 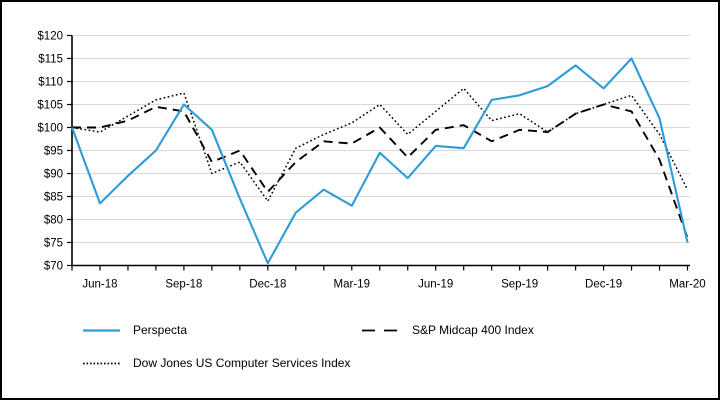 I want to click on svg-text: $85, so click(x=53, y=198).